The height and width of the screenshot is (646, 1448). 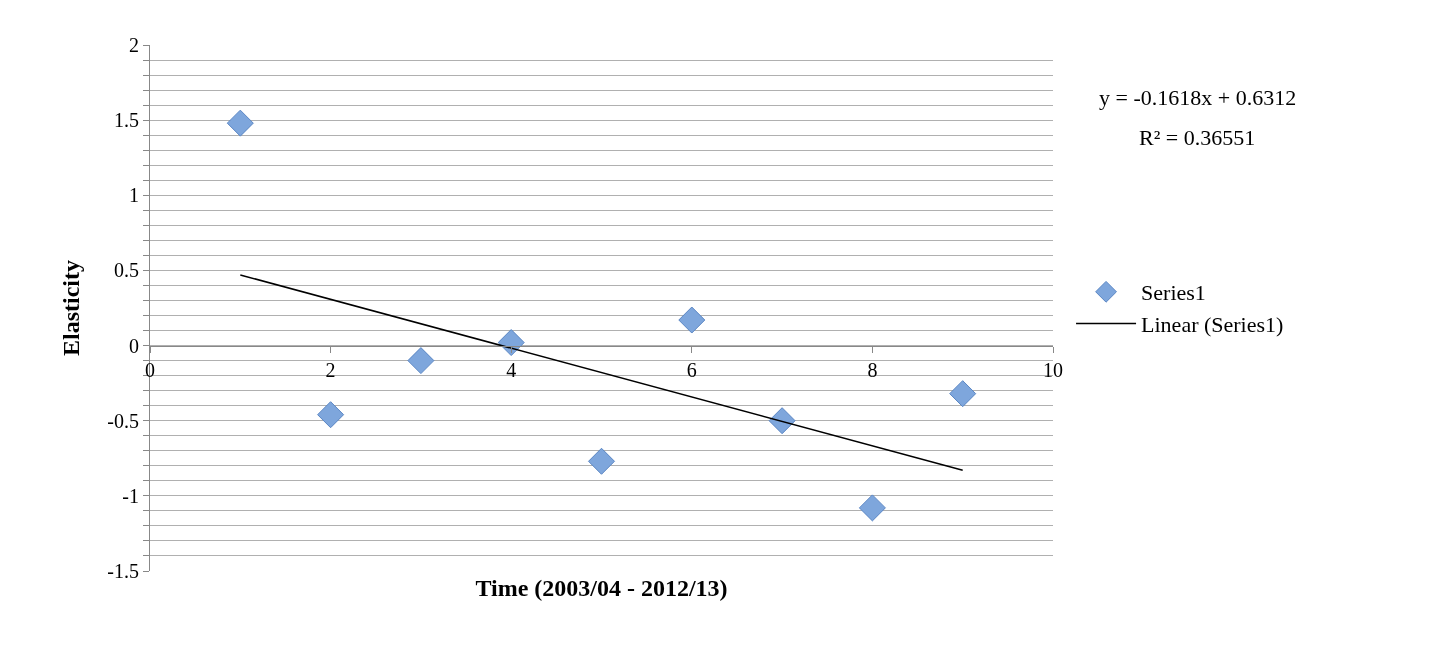 What do you see at coordinates (1197, 137) in the screenshot?
I see `text: R² = 0.36551` at bounding box center [1197, 137].